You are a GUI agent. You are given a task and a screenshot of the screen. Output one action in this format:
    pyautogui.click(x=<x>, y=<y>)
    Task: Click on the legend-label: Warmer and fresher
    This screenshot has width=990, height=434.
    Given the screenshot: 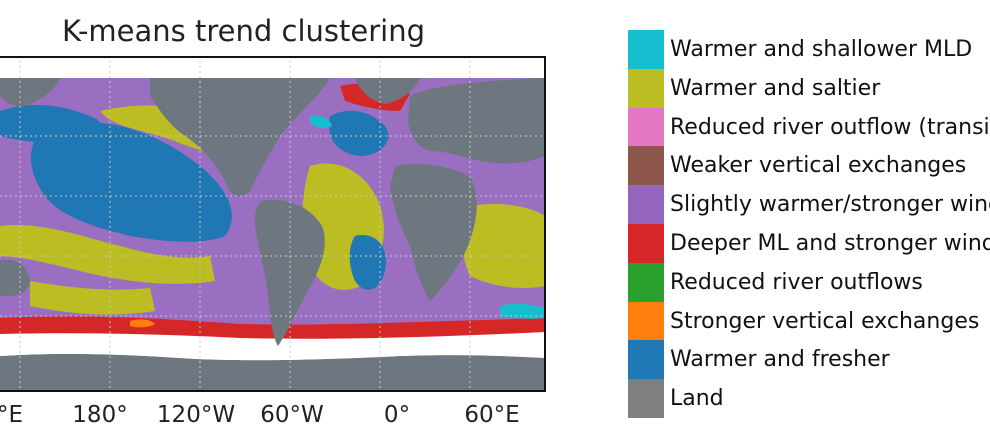 What is the action you would take?
    pyautogui.click(x=780, y=360)
    